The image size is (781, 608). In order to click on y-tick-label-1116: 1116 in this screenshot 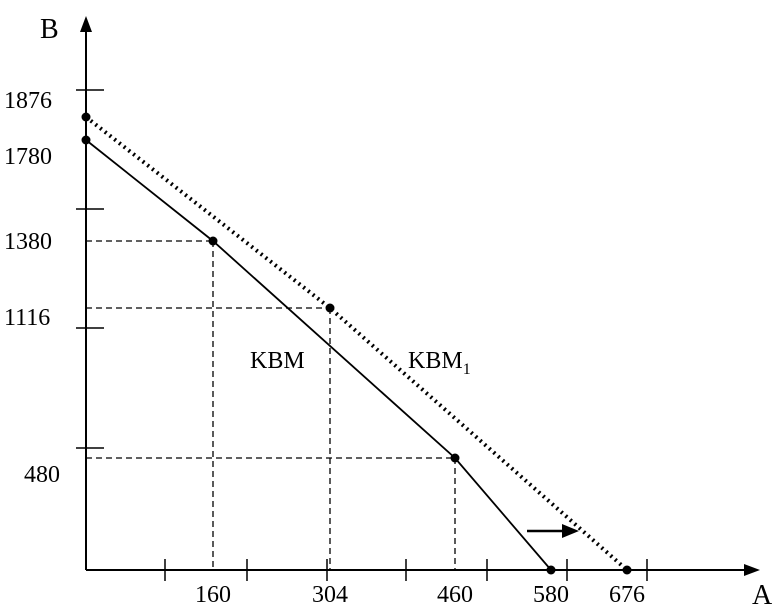, I will do `click(27, 318)`.